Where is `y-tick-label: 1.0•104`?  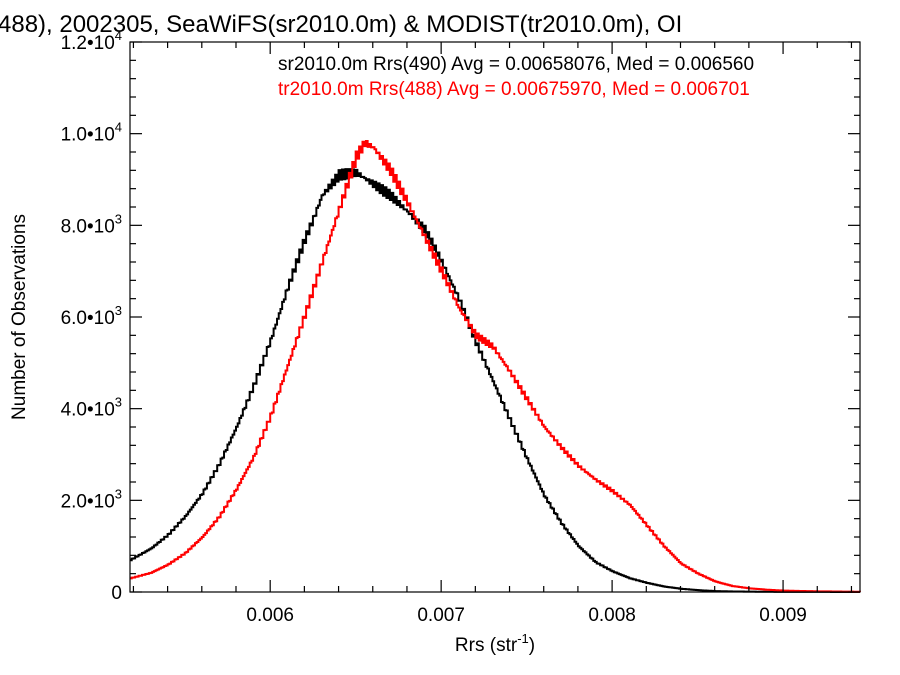
y-tick-label: 1.0•104 is located at coordinates (91, 133).